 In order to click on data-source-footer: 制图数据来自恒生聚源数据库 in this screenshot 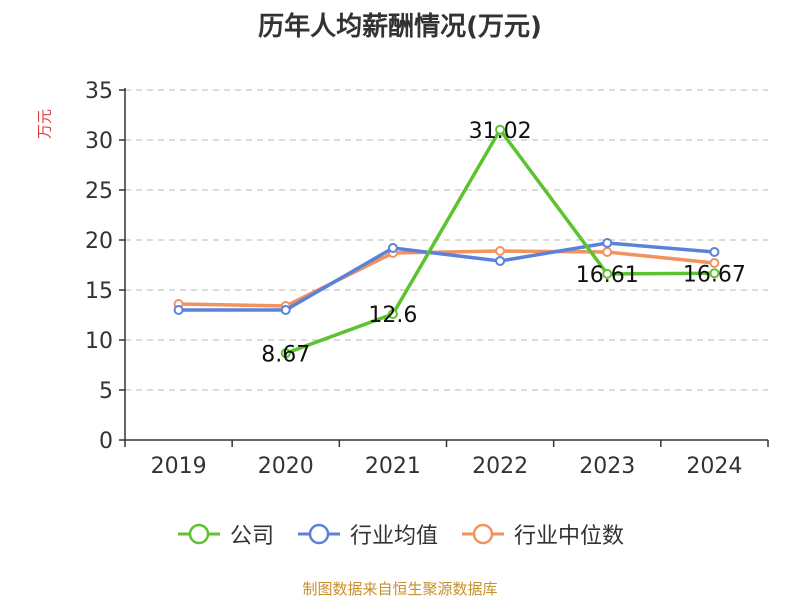, I will do `click(400, 589)`.